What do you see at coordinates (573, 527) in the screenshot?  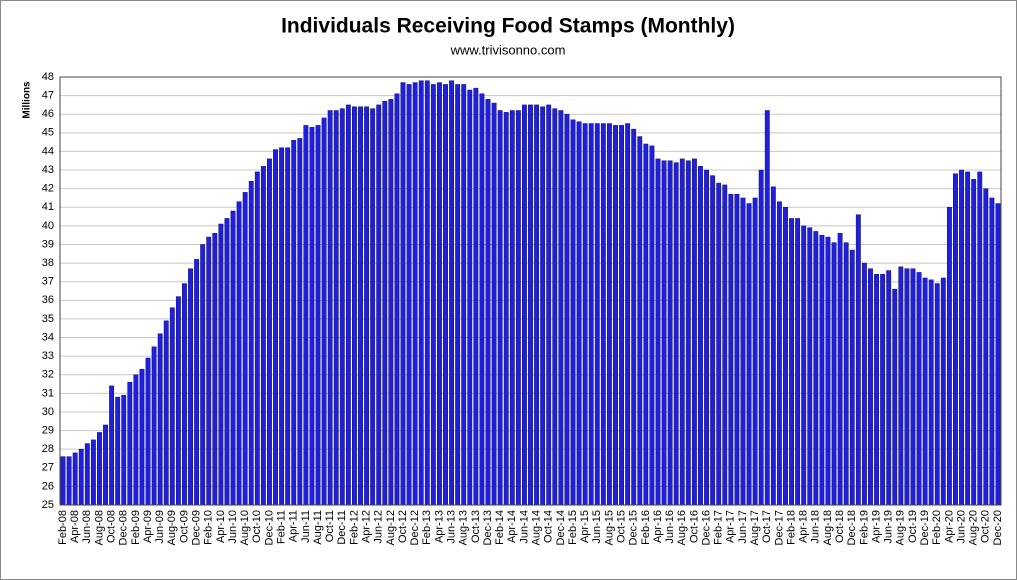 I see `x-tick-label: Feb-15` at bounding box center [573, 527].